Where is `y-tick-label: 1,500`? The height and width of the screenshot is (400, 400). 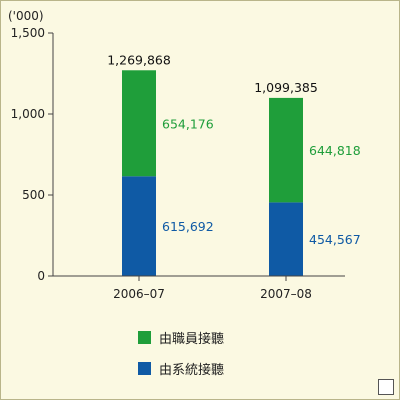
y-tick-label: 1,500 is located at coordinates (28, 33).